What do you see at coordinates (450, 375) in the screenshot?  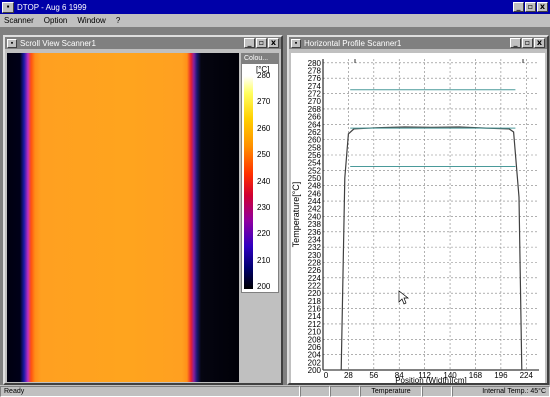 I see `x-tick-label: 140` at bounding box center [450, 375].